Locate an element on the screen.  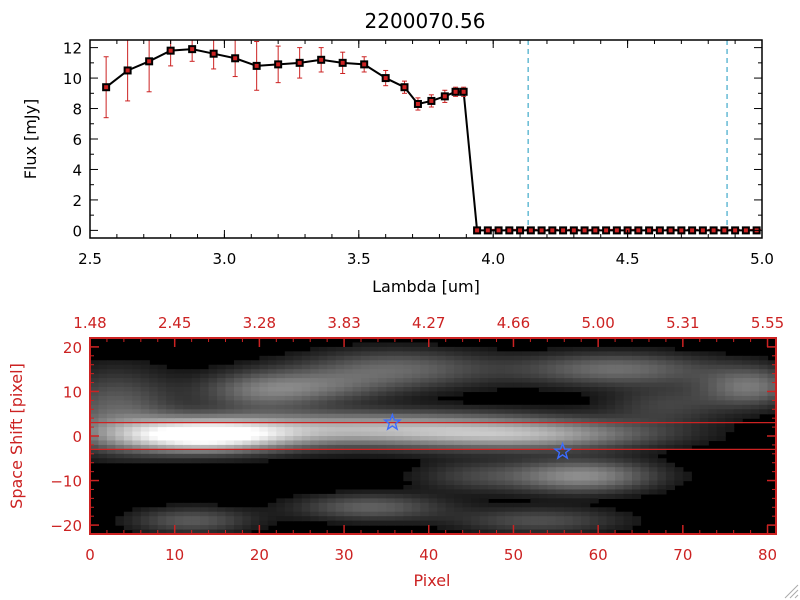
top-tick-label: 3.83 is located at coordinates (343, 323).